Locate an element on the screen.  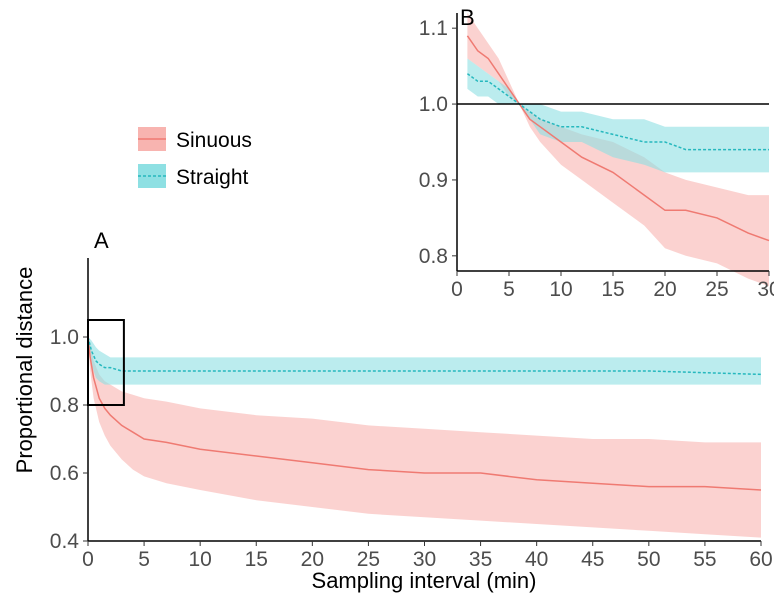
panel-a-x-tick-label: 20 is located at coordinates (312, 559).